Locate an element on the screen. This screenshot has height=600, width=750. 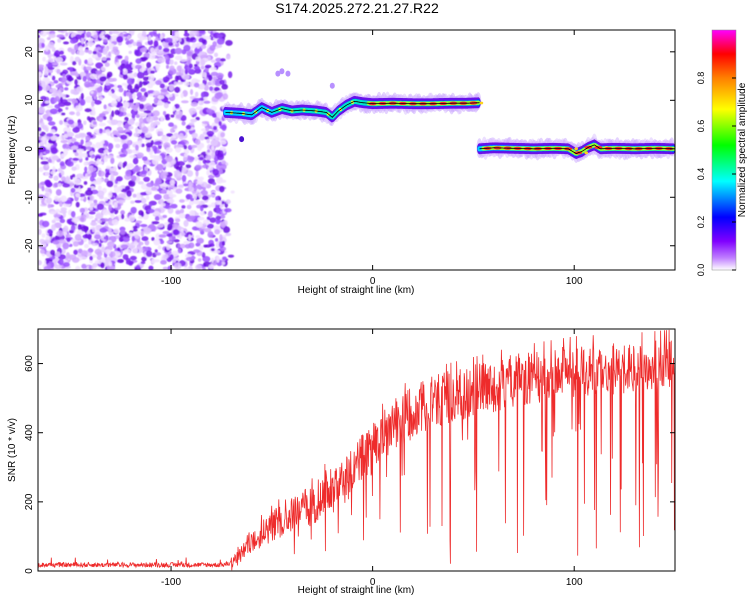
track-line is located at coordinates (352, 109).